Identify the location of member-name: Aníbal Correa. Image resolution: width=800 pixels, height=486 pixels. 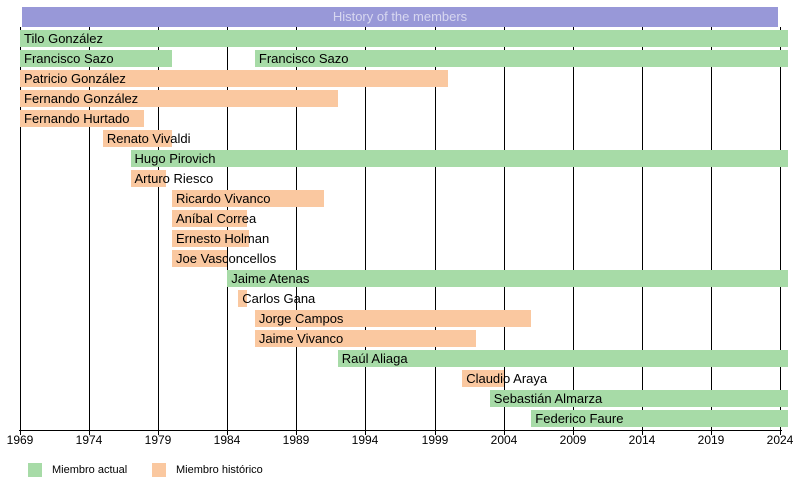
(216, 218).